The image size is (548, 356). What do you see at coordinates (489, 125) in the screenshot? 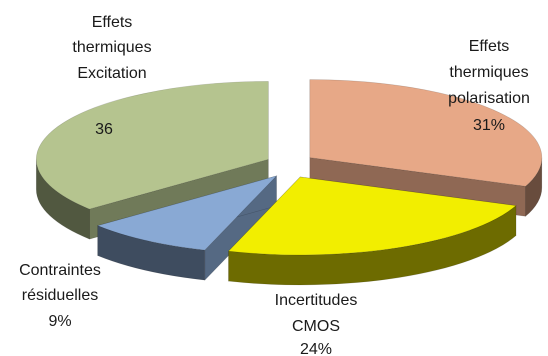
I see `value-polarisation: 31%` at bounding box center [489, 125].